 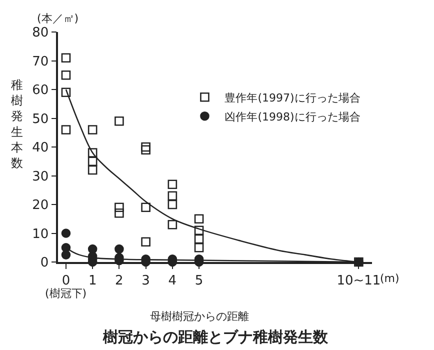 What do you see at coordinates (40, 62) in the screenshot?
I see `y-tick-label: 70` at bounding box center [40, 62].